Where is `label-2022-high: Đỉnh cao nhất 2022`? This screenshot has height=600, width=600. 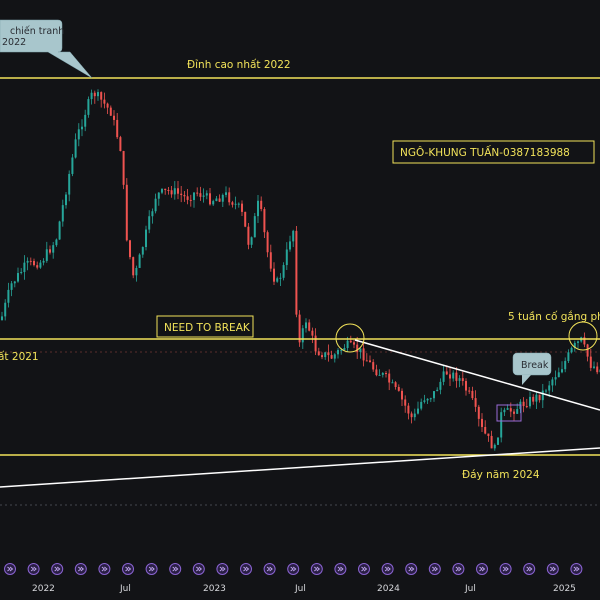 label-2022-high: Đỉnh cao nhất 2022 is located at coordinates (239, 65).